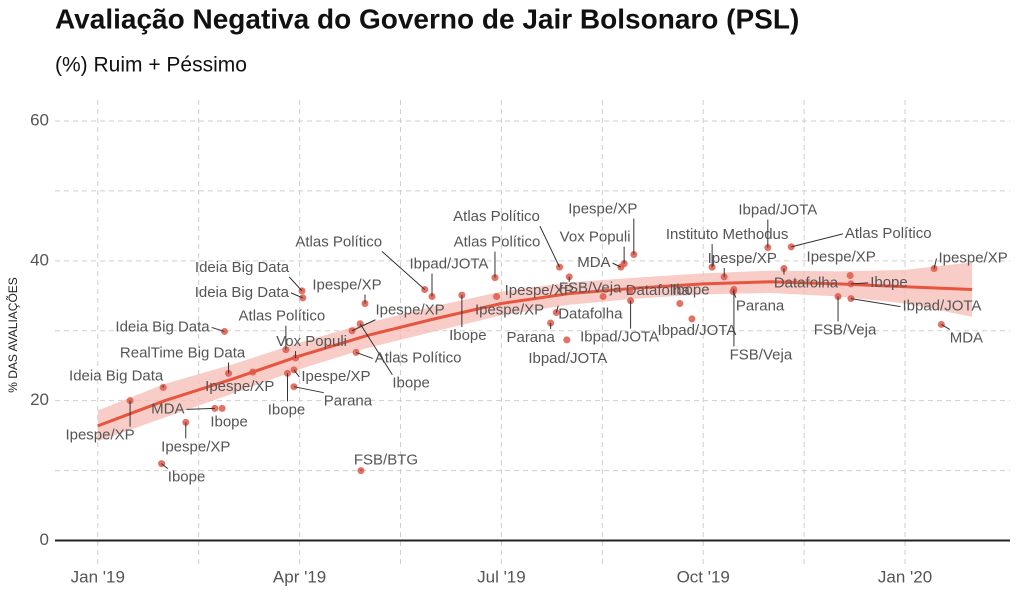 The image size is (1024, 610). What do you see at coordinates (12, 335) in the screenshot?
I see `y-axis-label: % DAS AVALIAÇÕES` at bounding box center [12, 335].